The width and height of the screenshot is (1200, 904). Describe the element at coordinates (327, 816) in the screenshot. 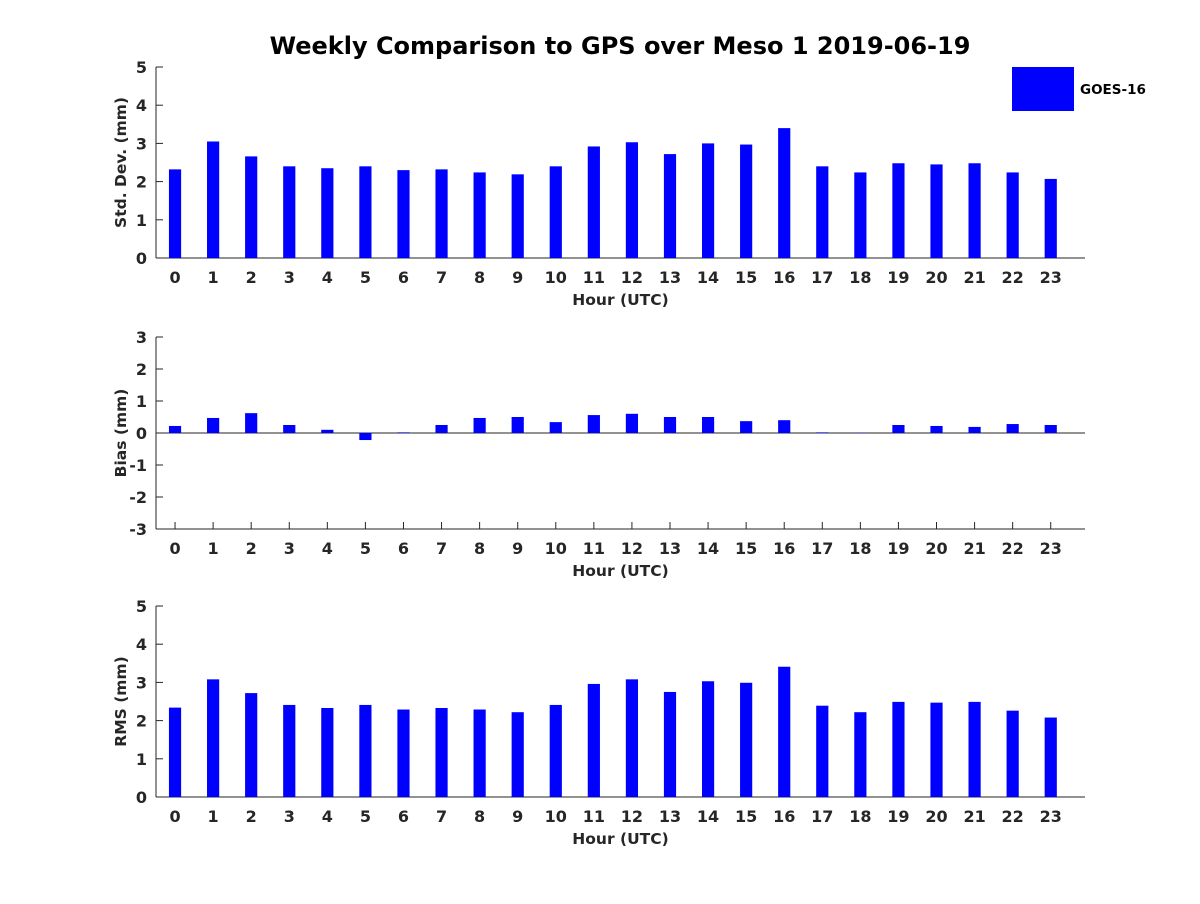

I see `rms-x-tick-label: 4` at that location.